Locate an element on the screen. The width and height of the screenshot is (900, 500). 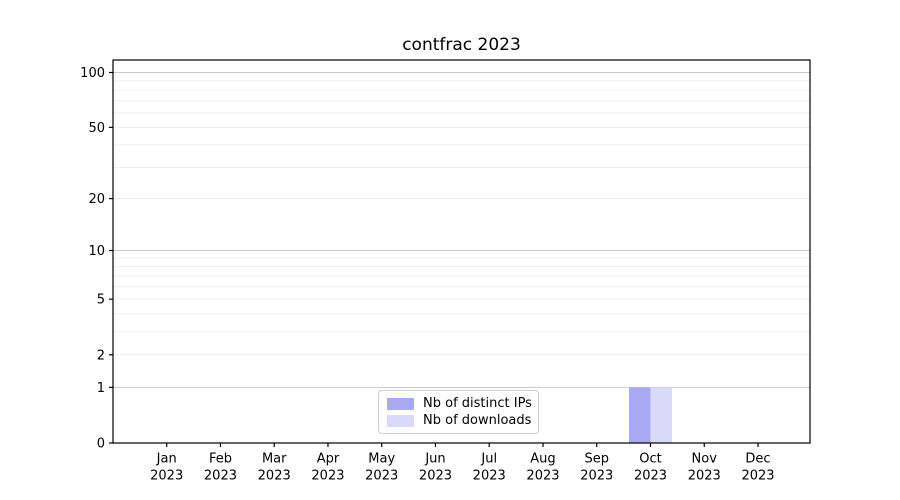
legend-item-downloads: Nb of downloads is located at coordinates (459, 421).